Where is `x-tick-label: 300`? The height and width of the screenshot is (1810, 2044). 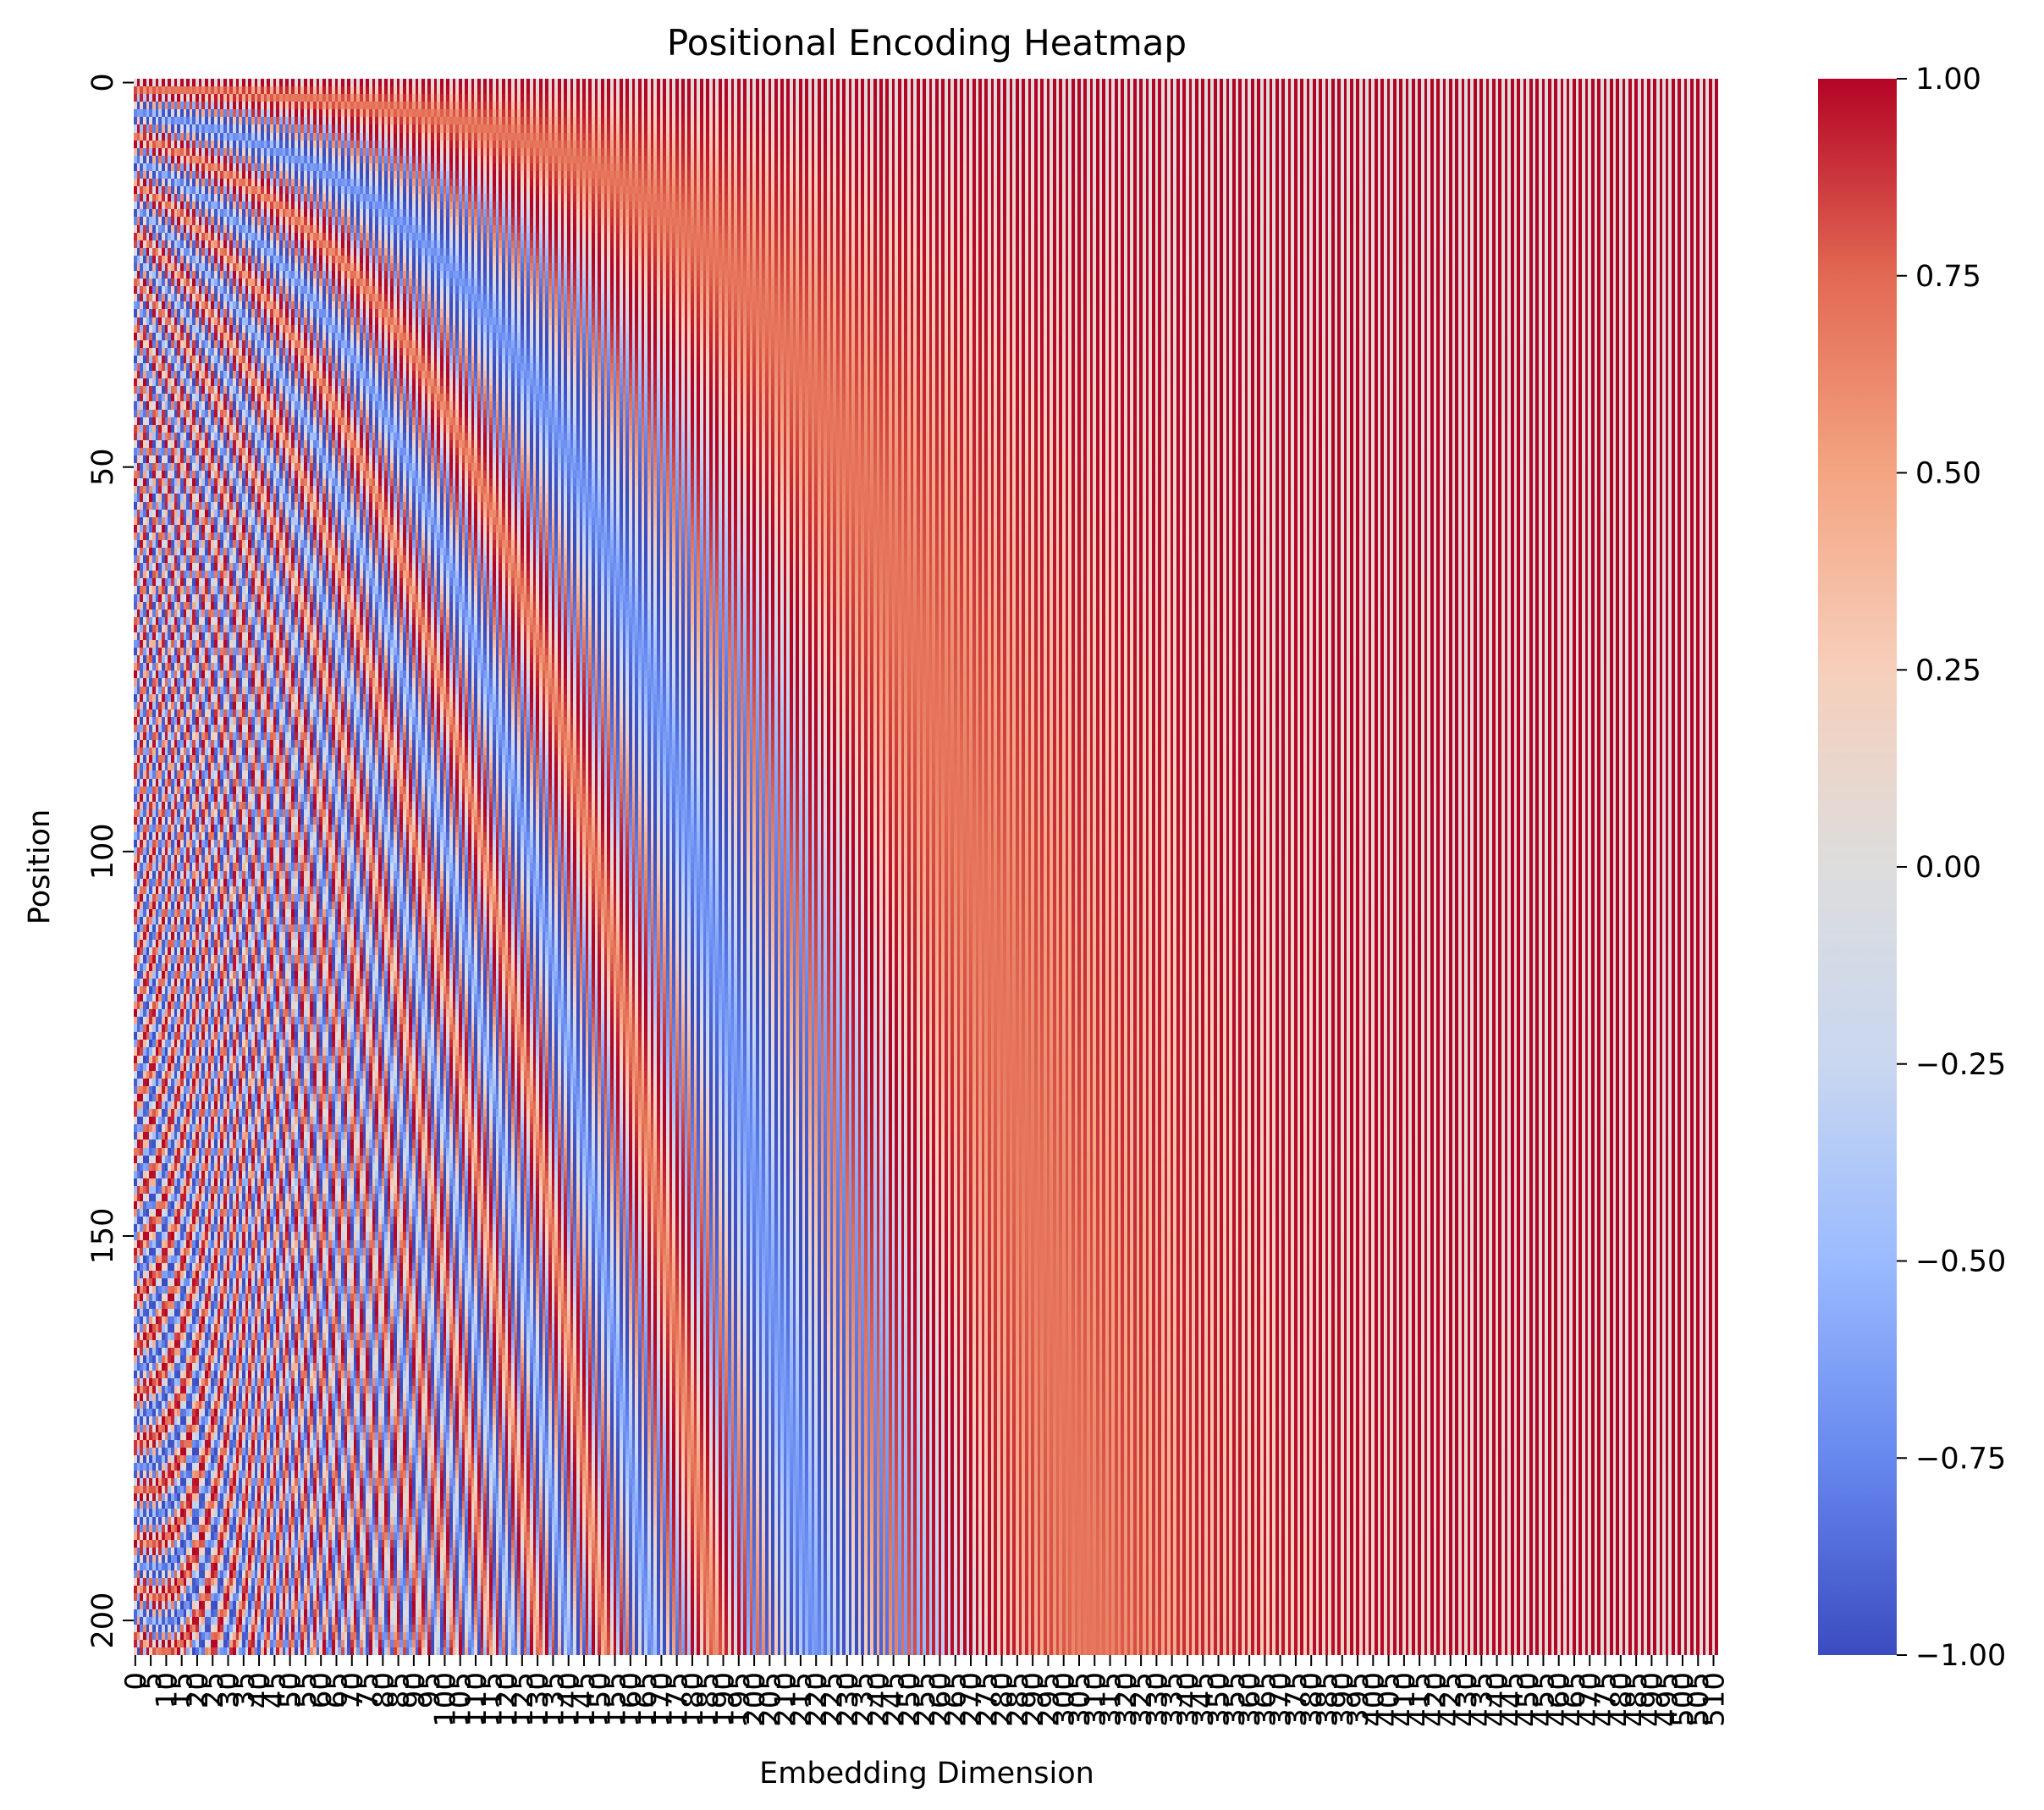
x-tick-label: 300 is located at coordinates (1065, 1699).